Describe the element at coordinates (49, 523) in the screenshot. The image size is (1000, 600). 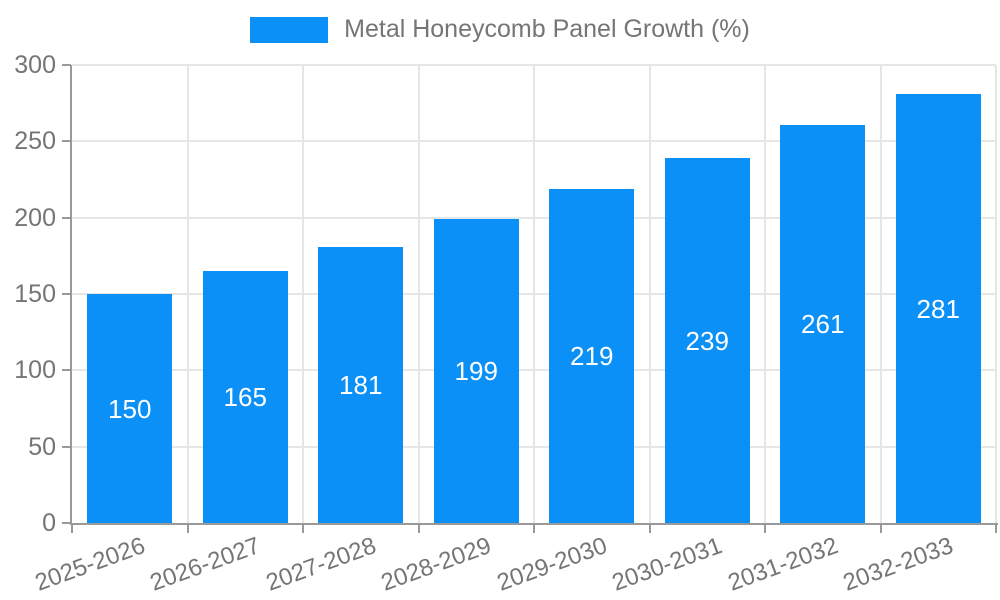
I see `y-axis-tick-label: 0` at that location.